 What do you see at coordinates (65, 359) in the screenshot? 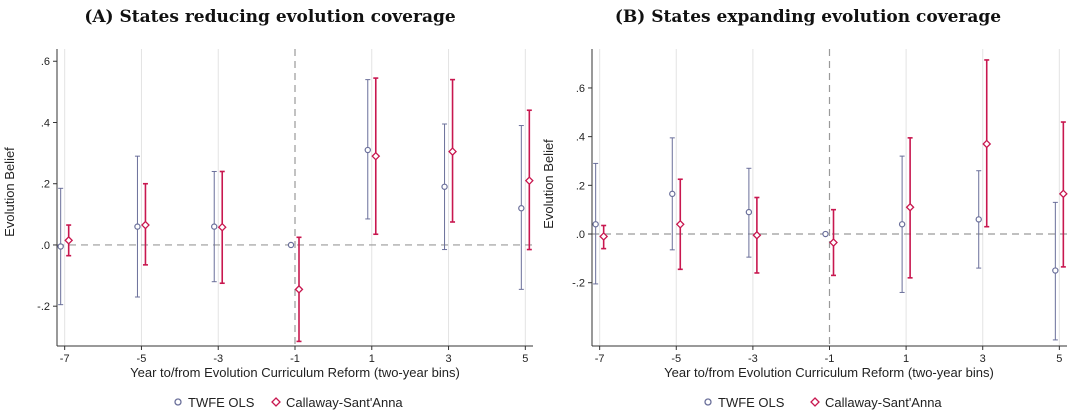
I see `panel-a-x-tick-label: -7` at bounding box center [65, 359].